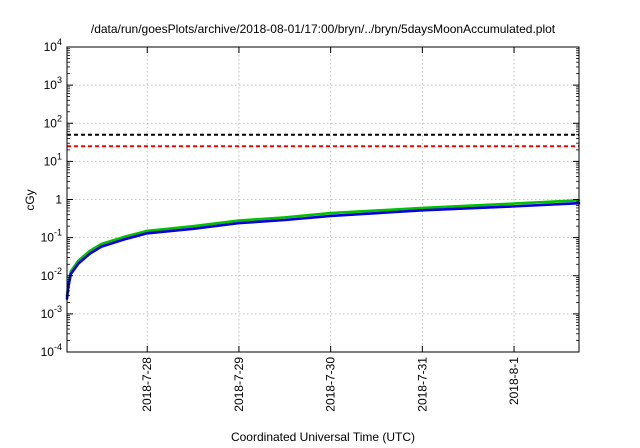 The width and height of the screenshot is (640, 448). I want to click on y-tick-label: 10⁻⁴, so click(51, 350).